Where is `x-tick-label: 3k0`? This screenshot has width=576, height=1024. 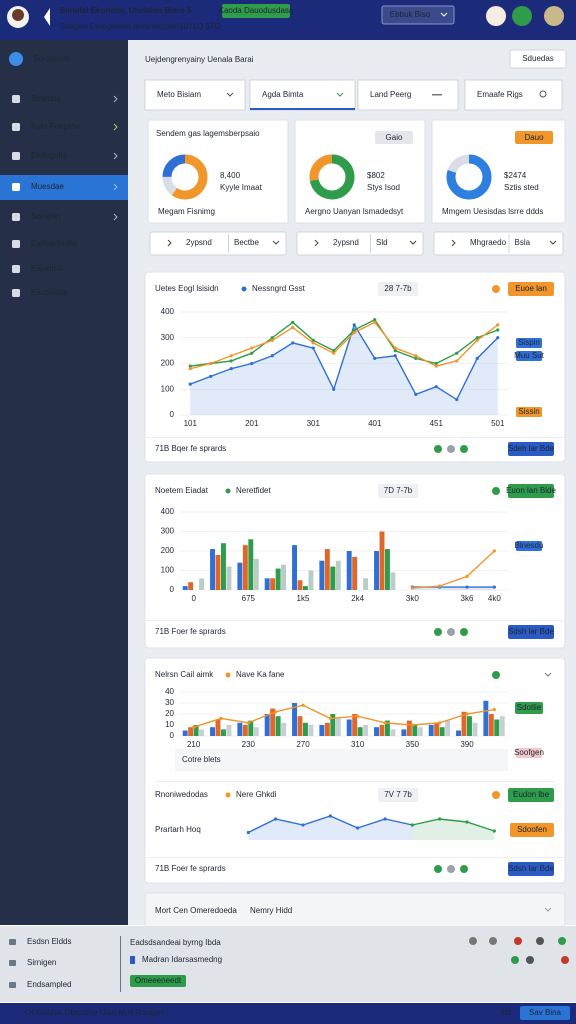 x-tick-label: 3k0 is located at coordinates (412, 598).